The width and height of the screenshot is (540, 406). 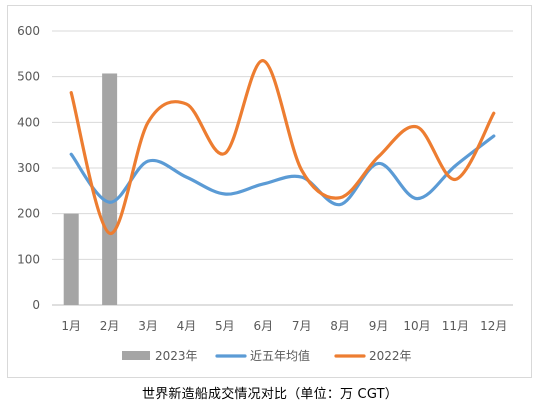 I want to click on y-tick-label: 400, so click(x=28, y=122).